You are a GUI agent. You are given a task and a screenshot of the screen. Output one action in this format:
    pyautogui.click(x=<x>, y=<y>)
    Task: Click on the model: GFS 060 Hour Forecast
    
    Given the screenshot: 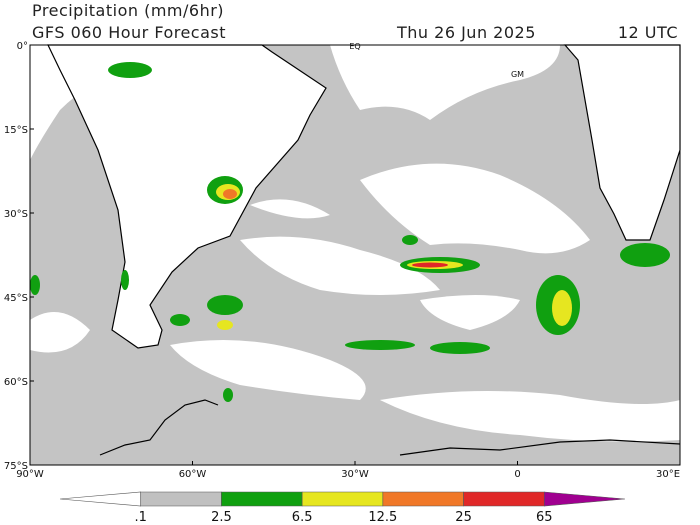 What is the action you would take?
    pyautogui.click(x=129, y=32)
    